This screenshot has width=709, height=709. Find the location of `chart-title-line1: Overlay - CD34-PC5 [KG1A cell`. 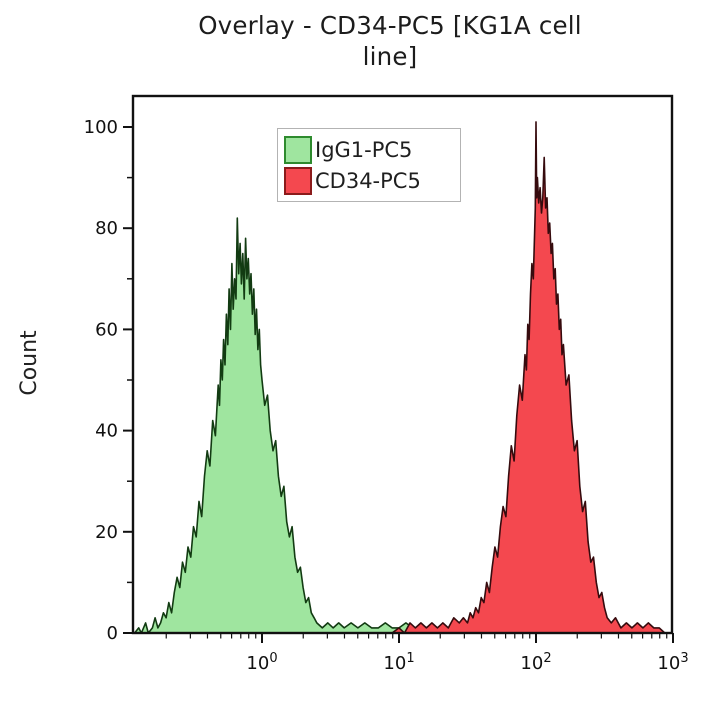

chart-title-line1: Overlay - CD34-PC5 [KG1A cell is located at coordinates (390, 25).